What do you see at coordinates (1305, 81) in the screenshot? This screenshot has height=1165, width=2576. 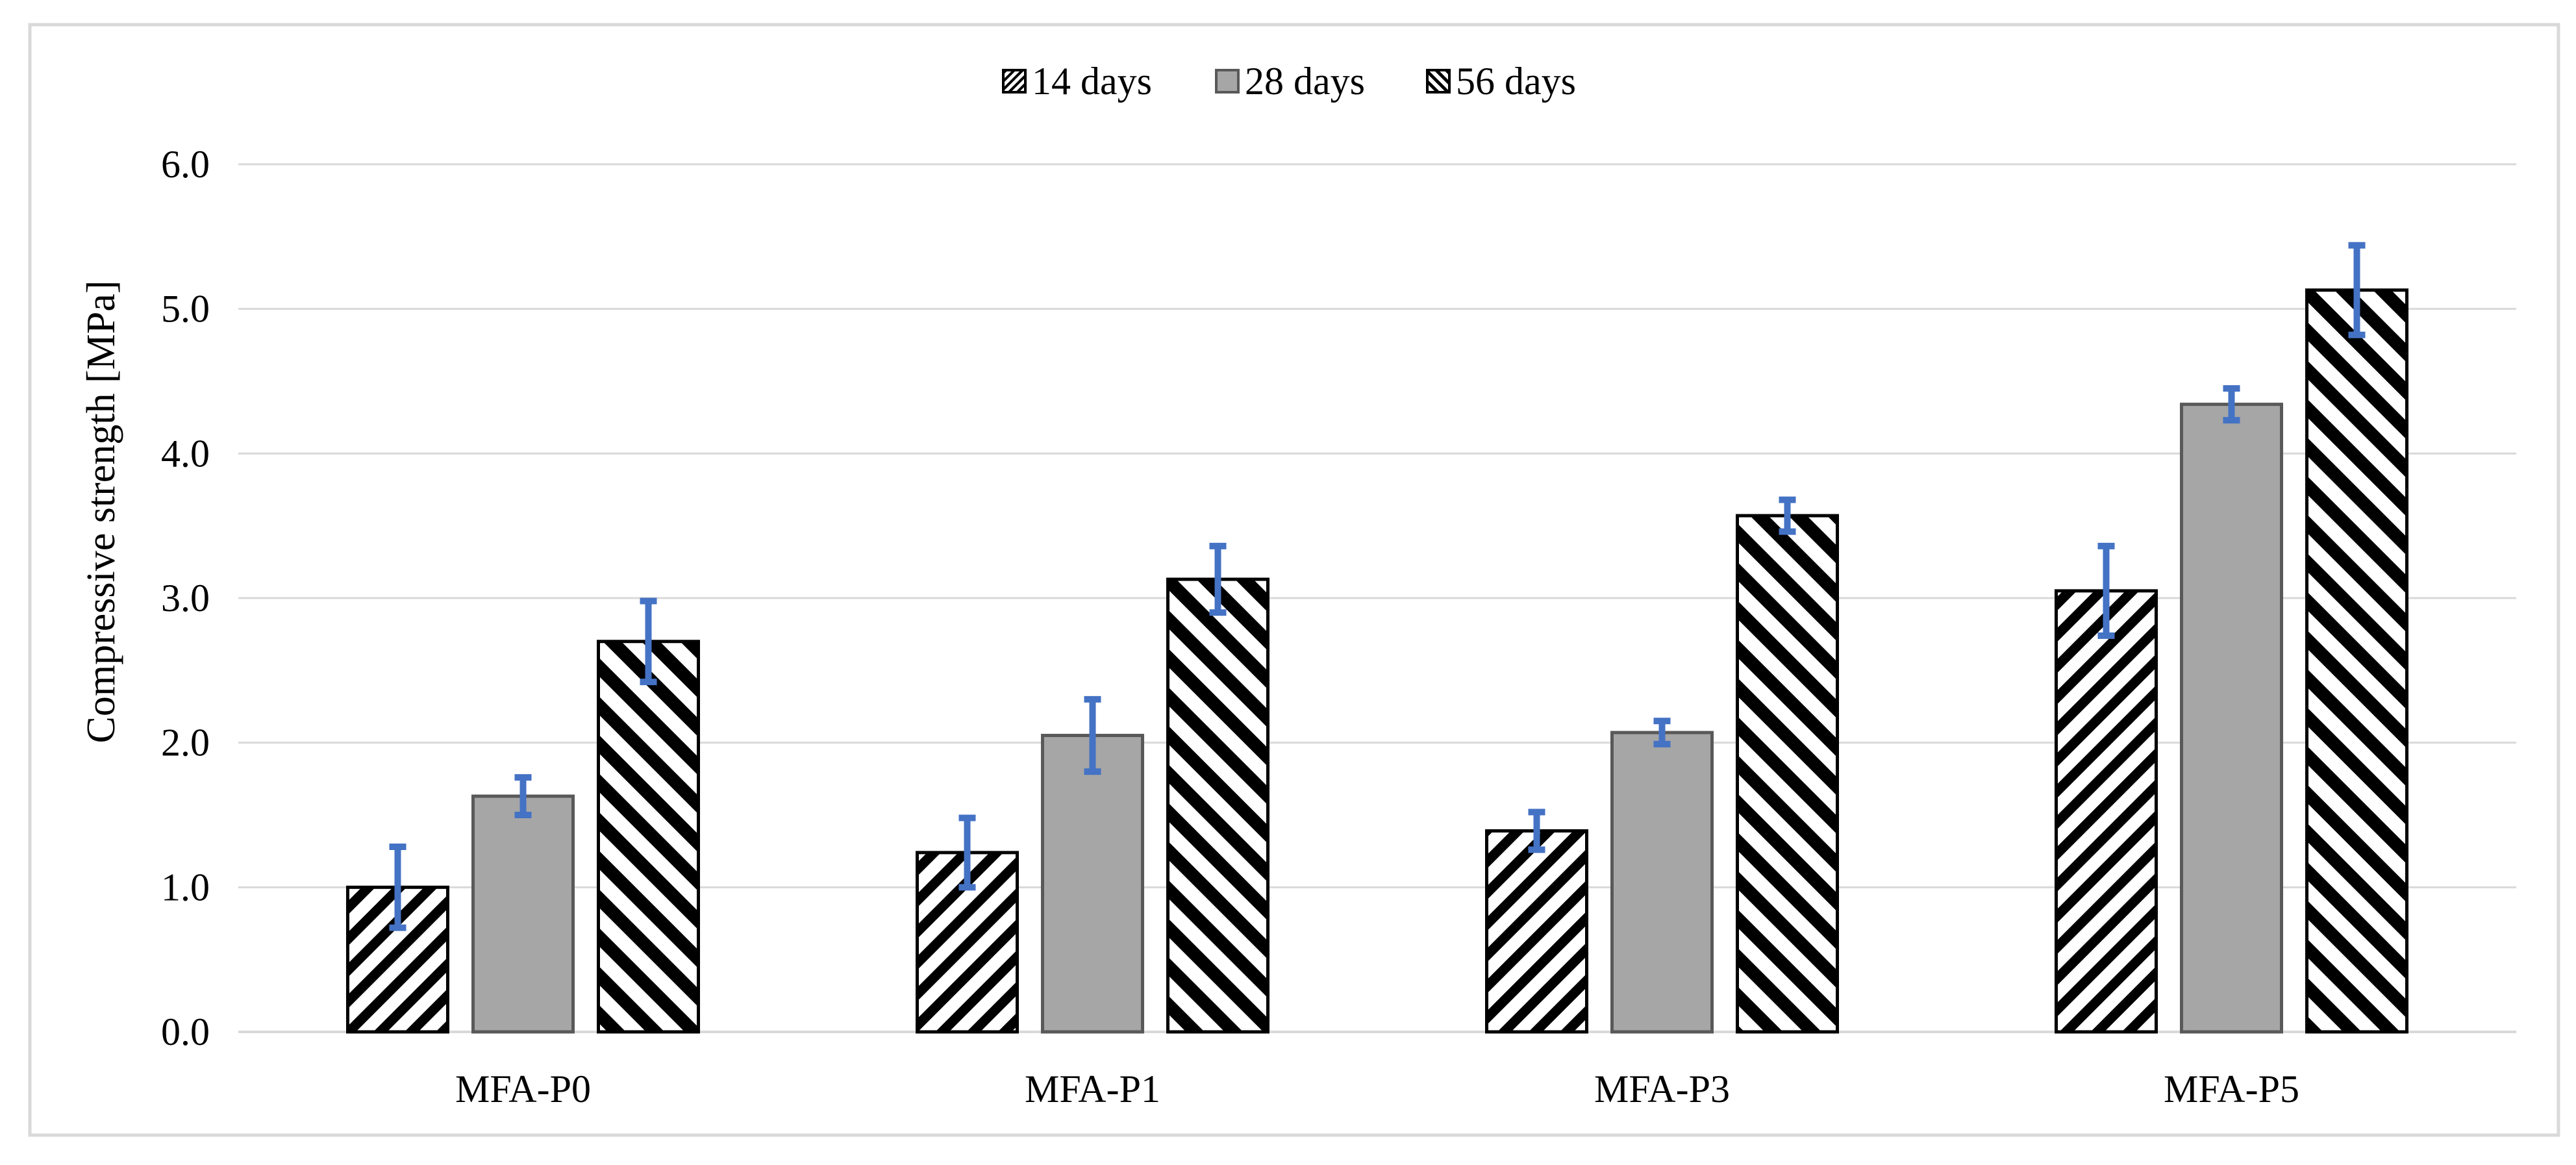 I see `legend-label: 28 days` at bounding box center [1305, 81].